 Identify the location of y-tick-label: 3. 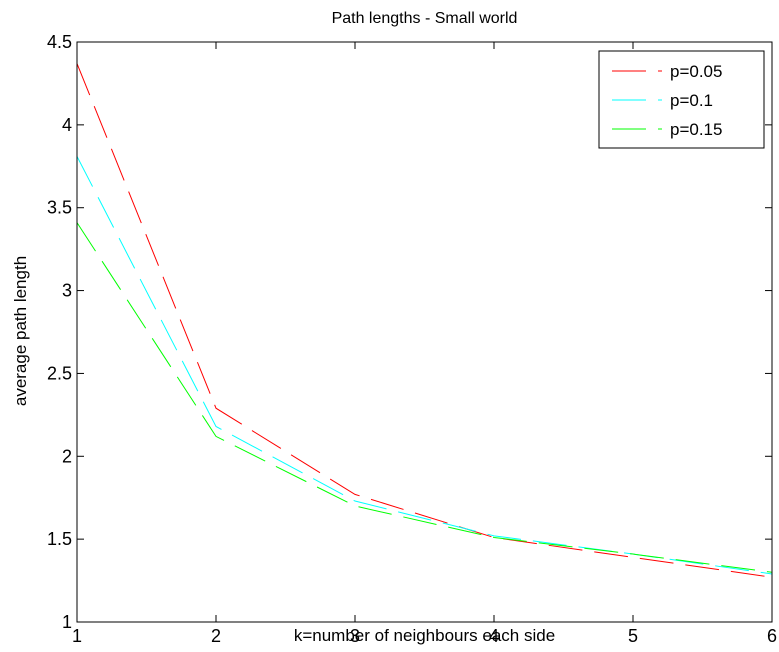
(67, 291).